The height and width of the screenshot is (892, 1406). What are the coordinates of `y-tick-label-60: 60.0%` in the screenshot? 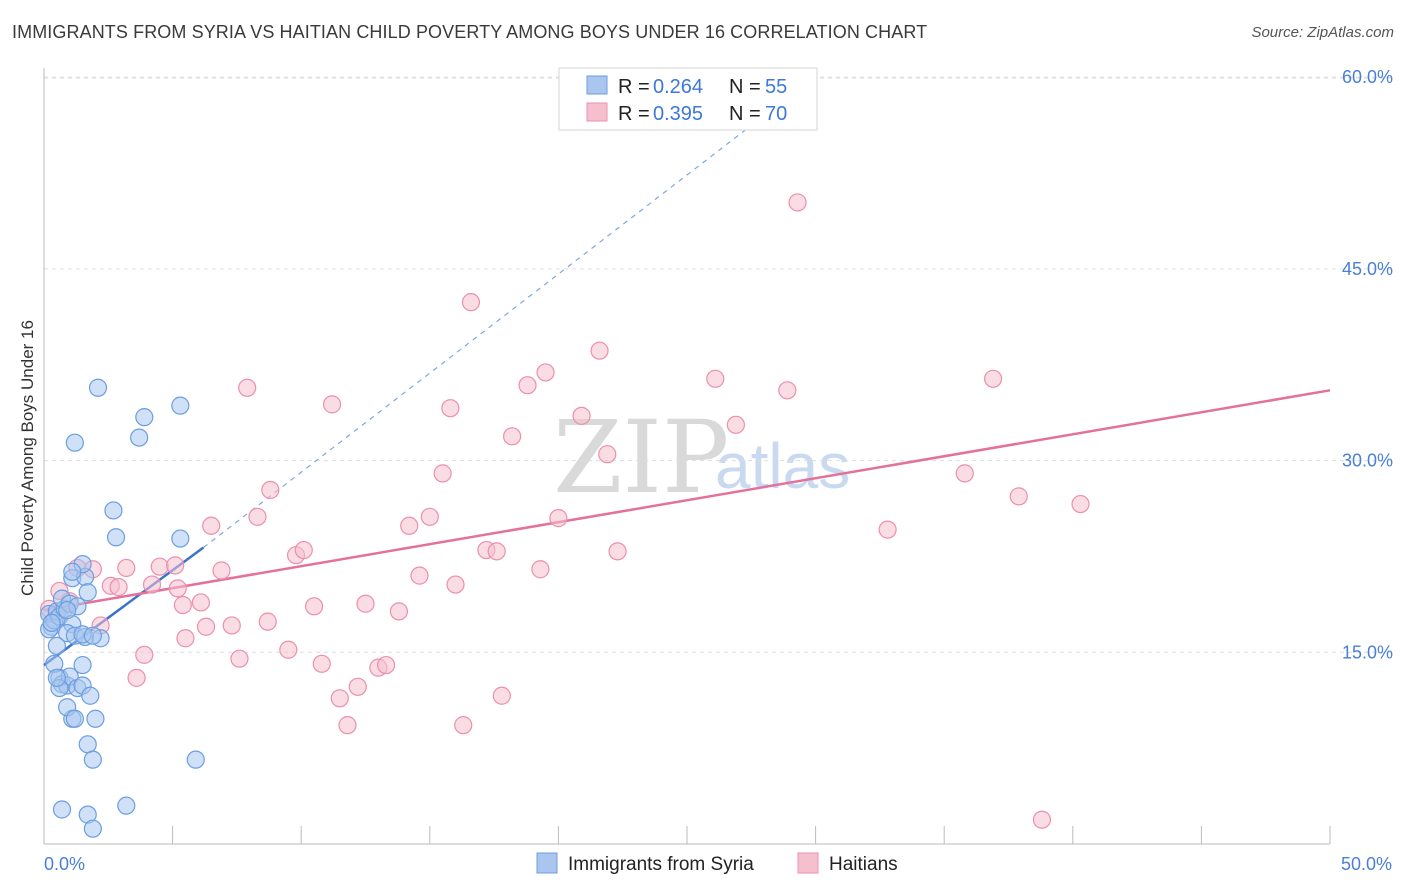 It's located at (1367, 77).